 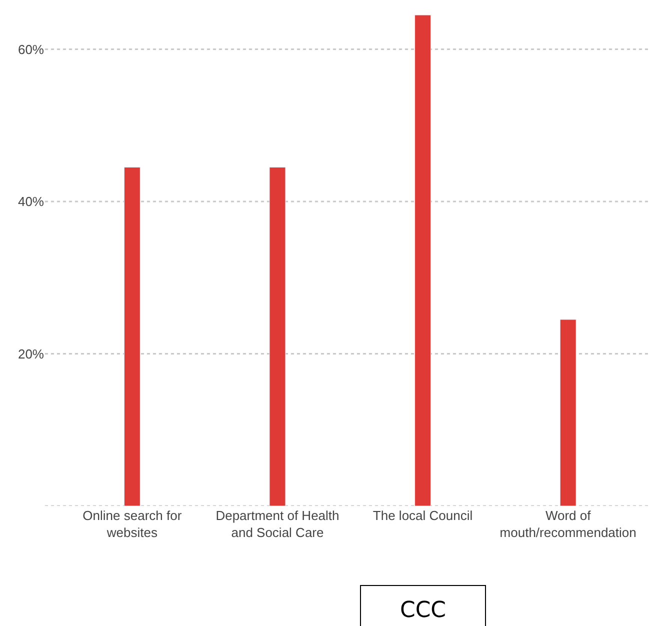 I want to click on x-tick-label: The local Council, so click(x=422, y=515).